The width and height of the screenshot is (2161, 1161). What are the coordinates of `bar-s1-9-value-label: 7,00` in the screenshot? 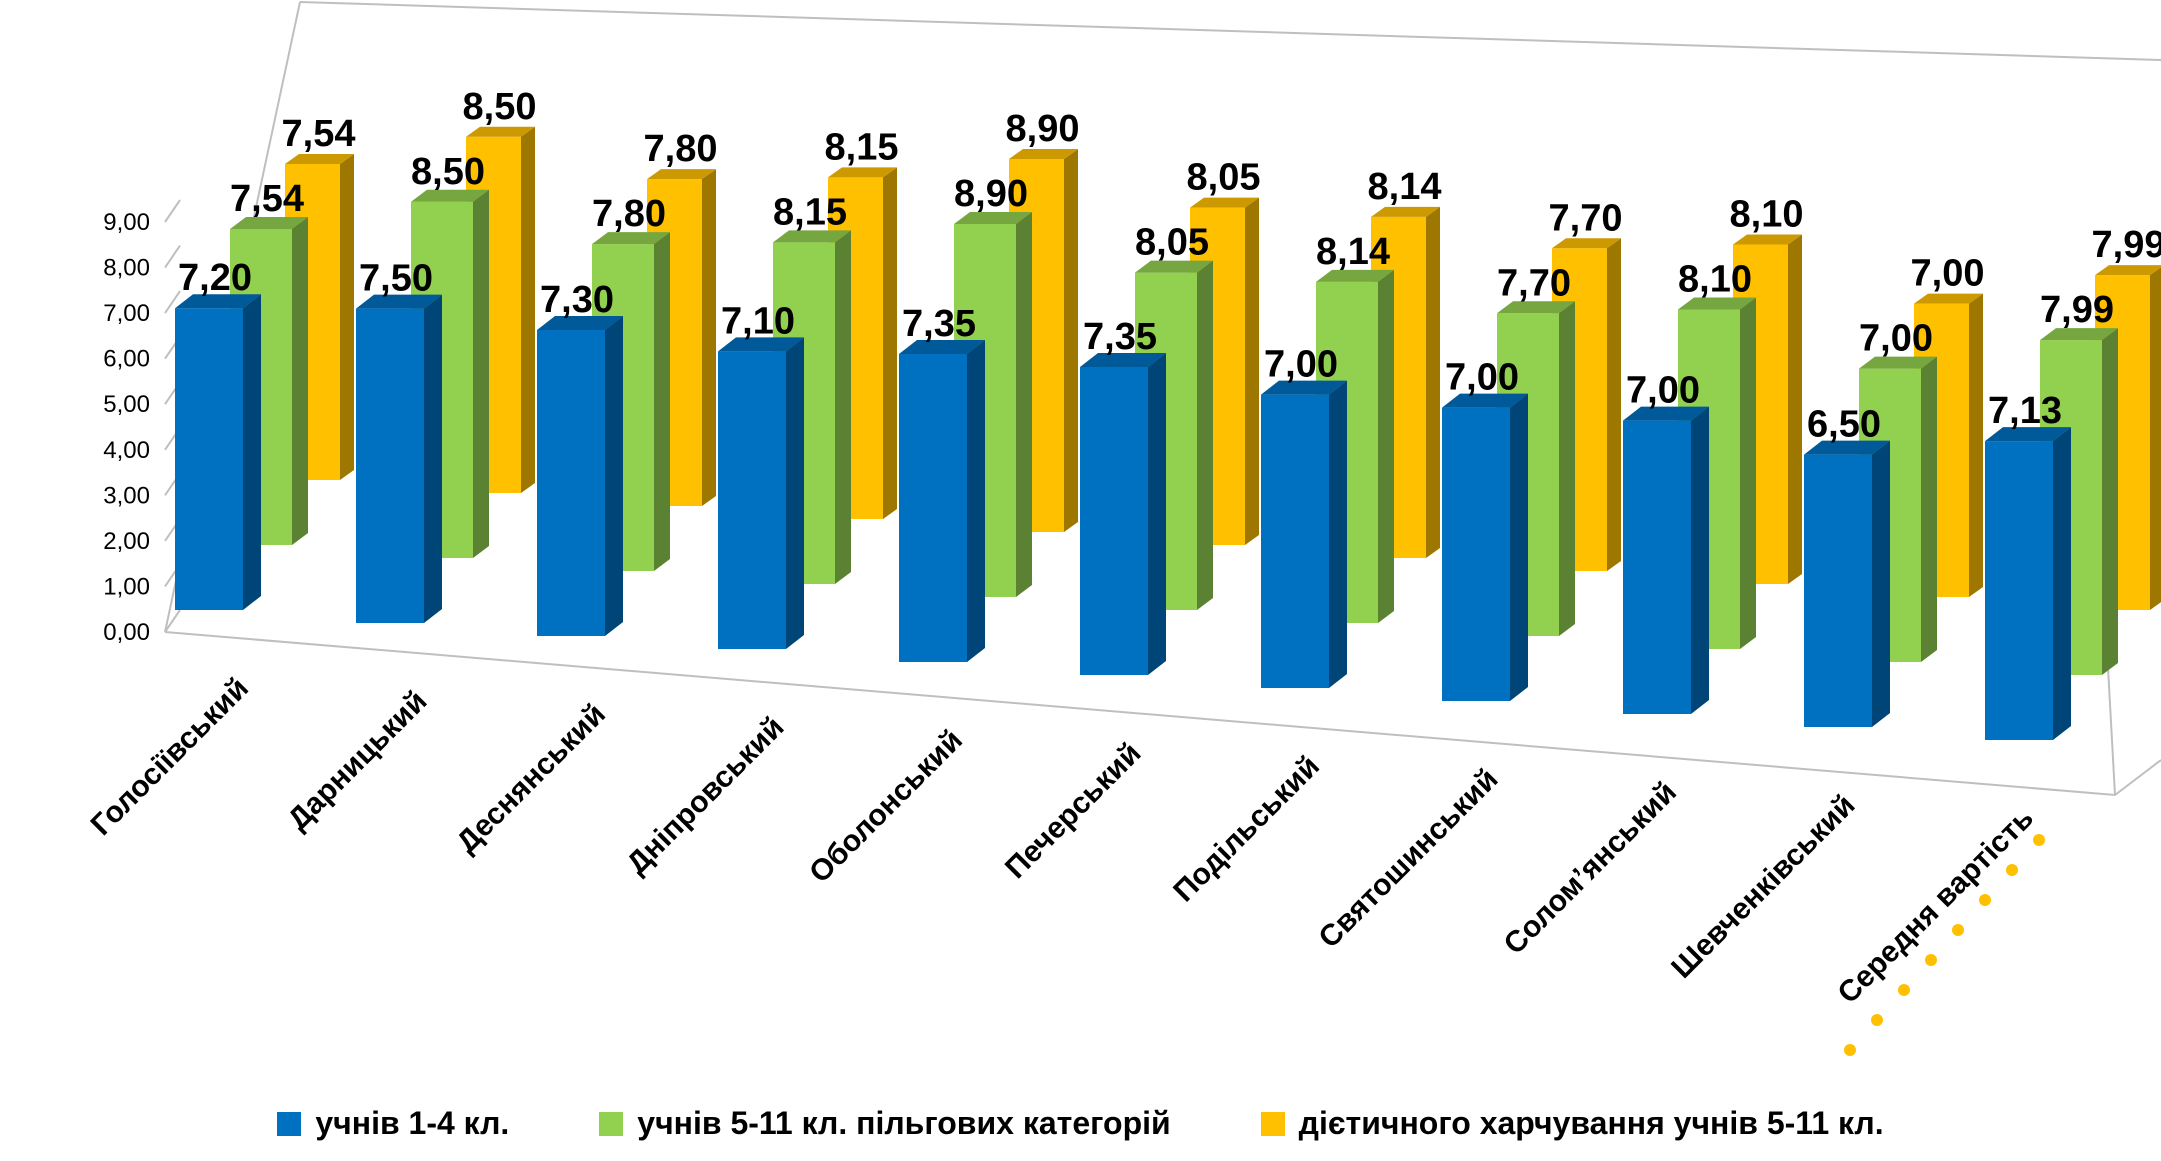 It's located at (1663, 391).